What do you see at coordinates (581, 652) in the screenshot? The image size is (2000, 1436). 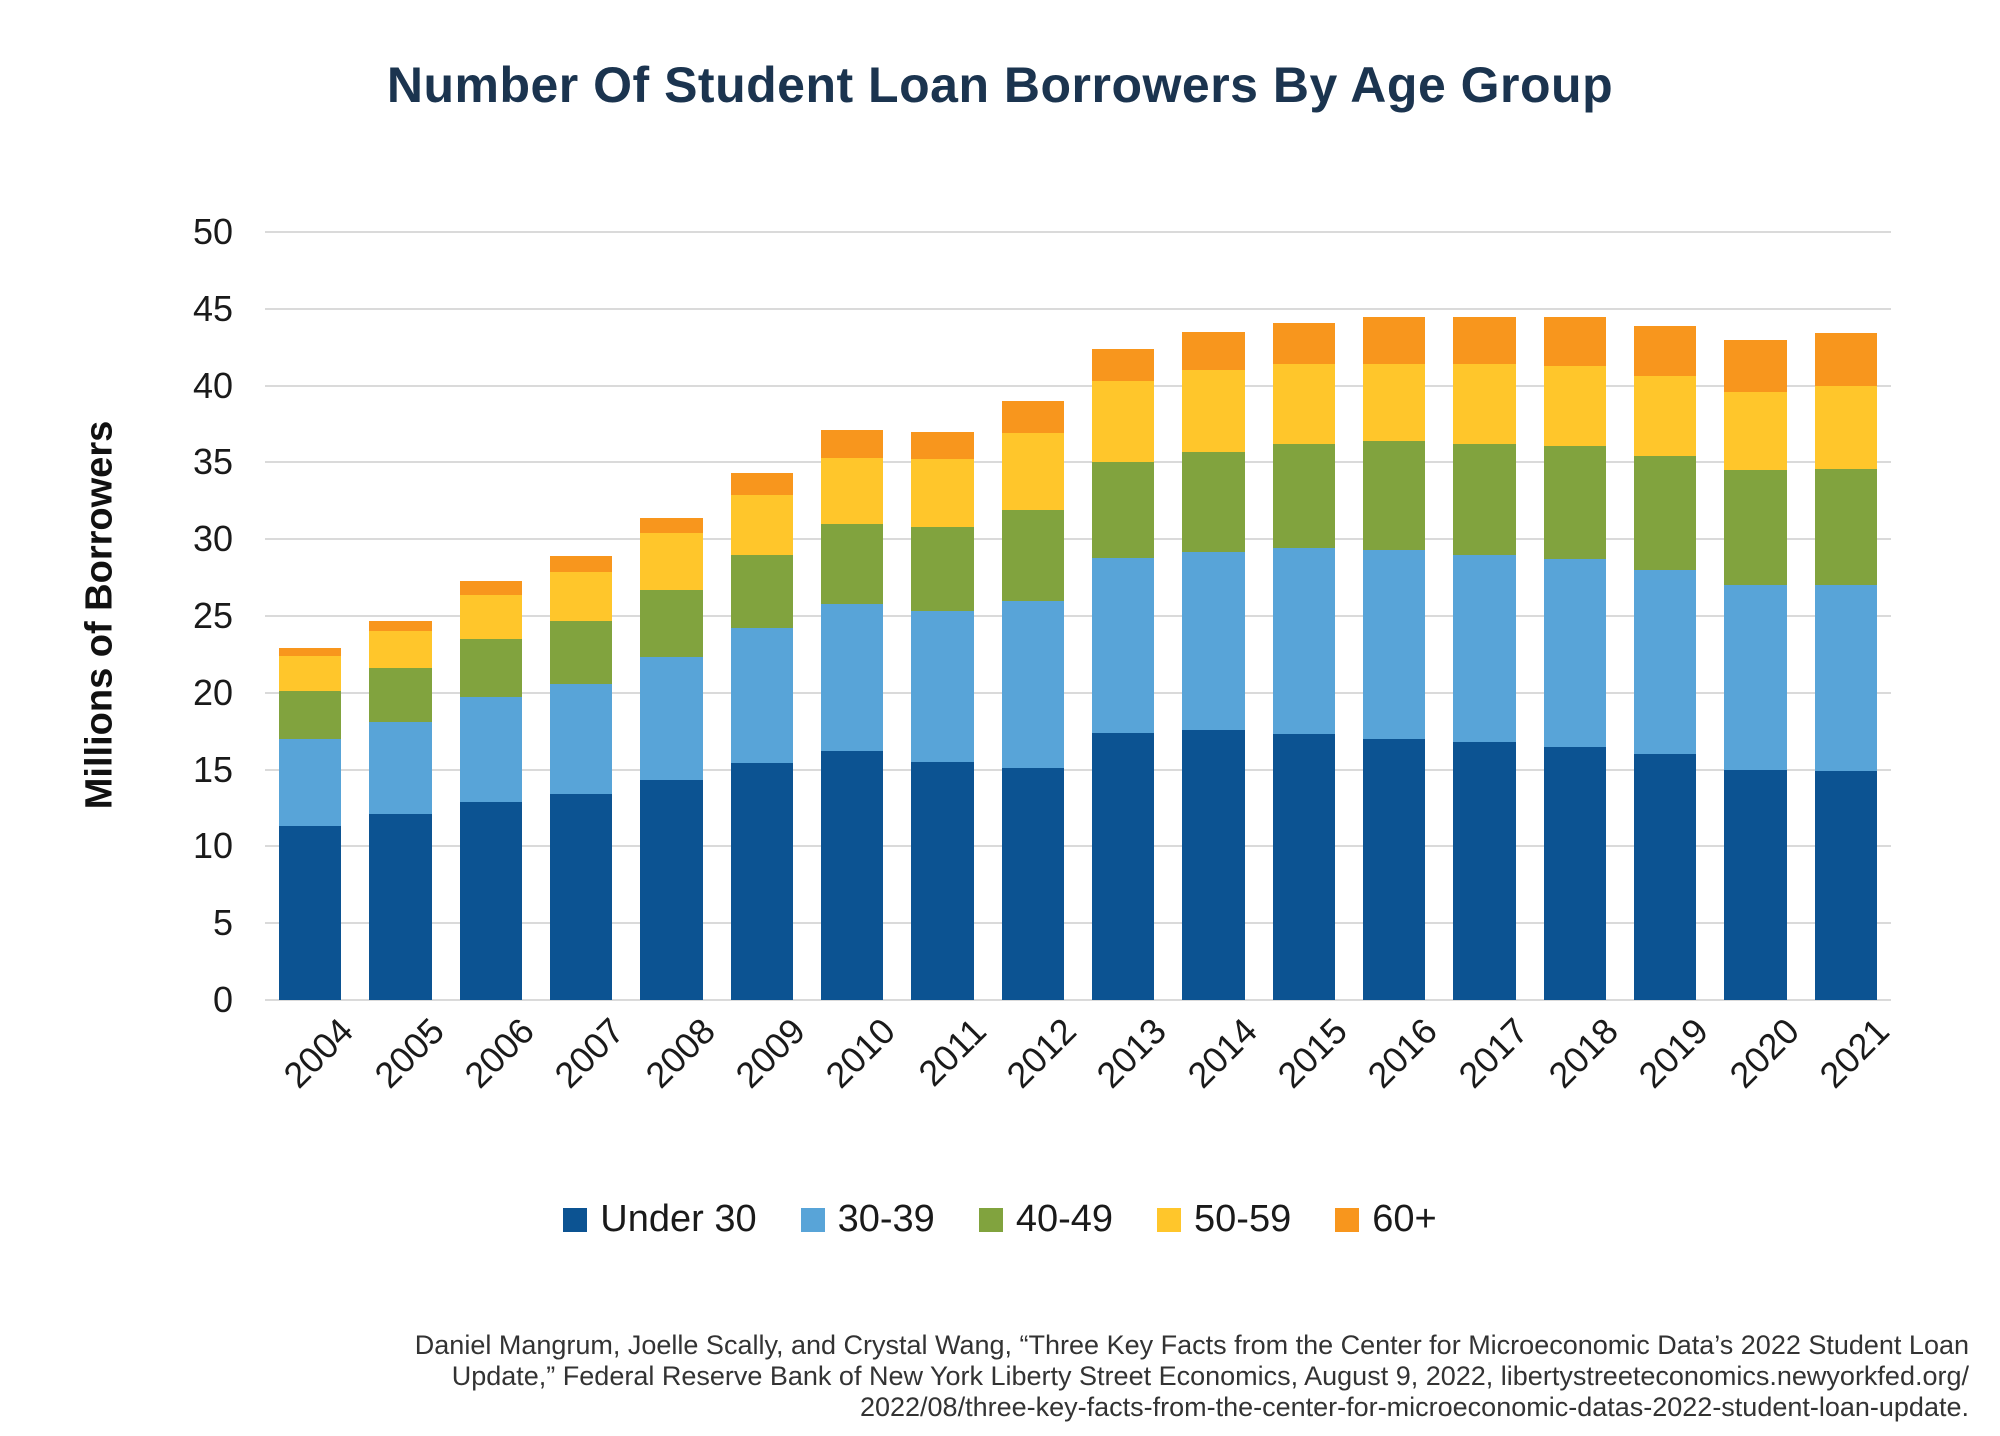 I see `bar-segment-40-49-2007` at bounding box center [581, 652].